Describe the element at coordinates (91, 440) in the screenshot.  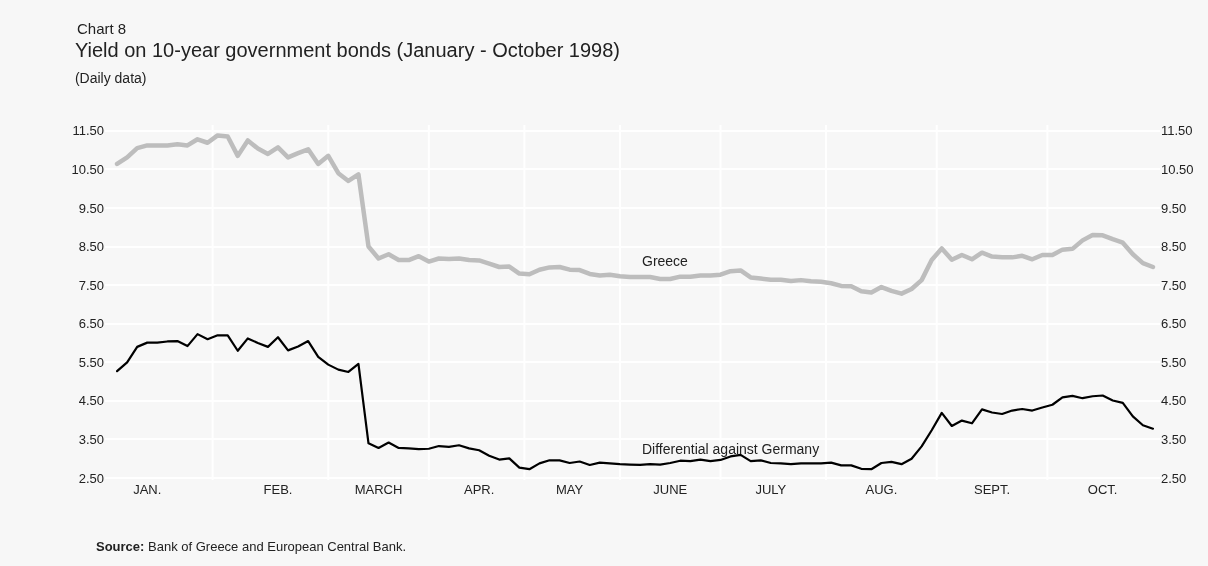
I see `y-tick-label: 3.50` at that location.